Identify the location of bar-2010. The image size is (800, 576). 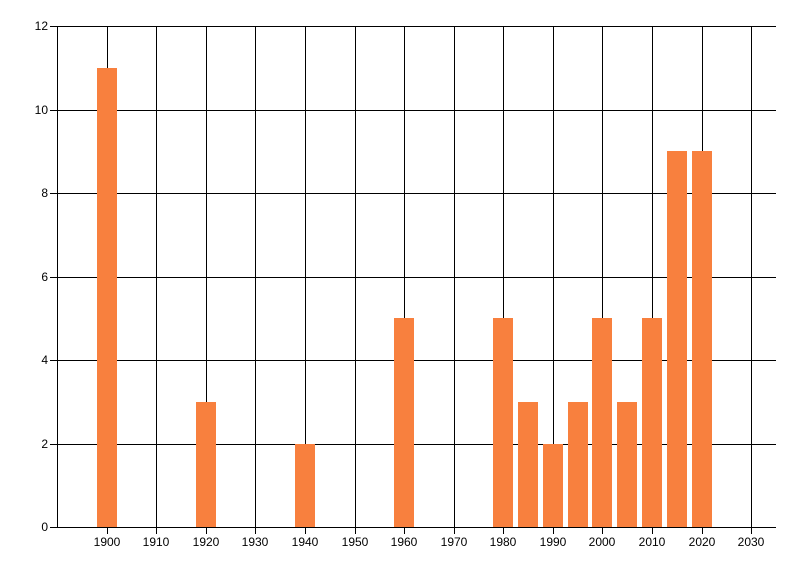
(652, 422).